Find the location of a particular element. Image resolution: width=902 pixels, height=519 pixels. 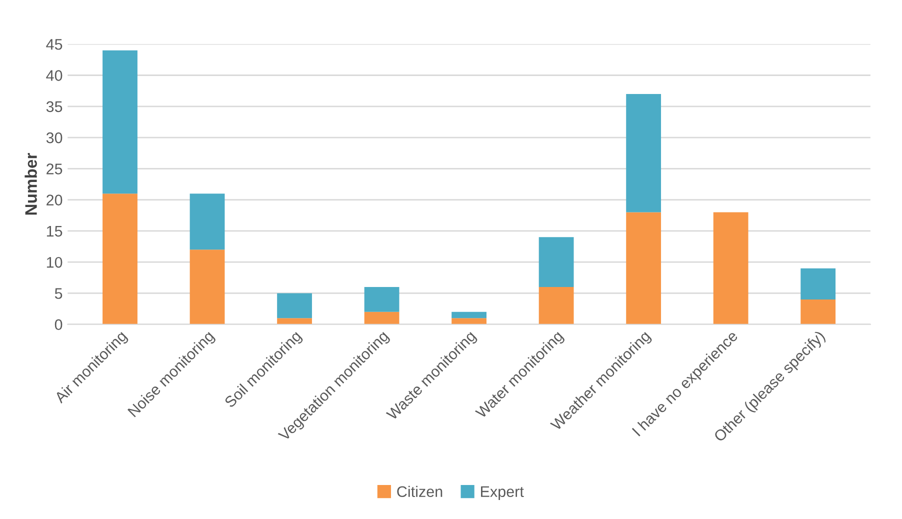

y-tick-label: 35 is located at coordinates (54, 106).